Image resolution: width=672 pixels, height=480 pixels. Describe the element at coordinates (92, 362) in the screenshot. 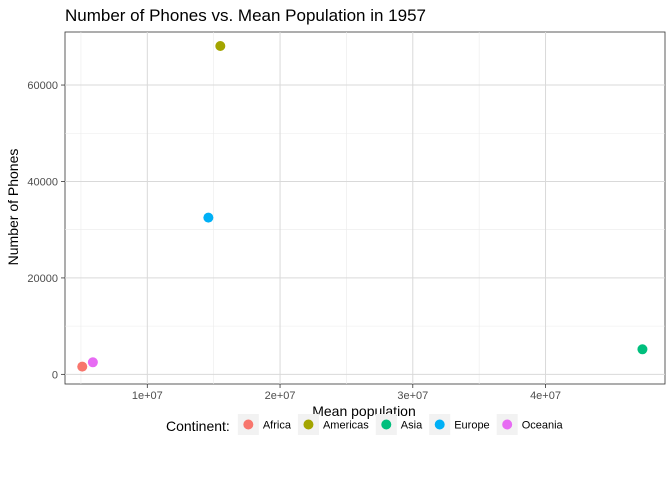

I see `data-point-oceania` at that location.